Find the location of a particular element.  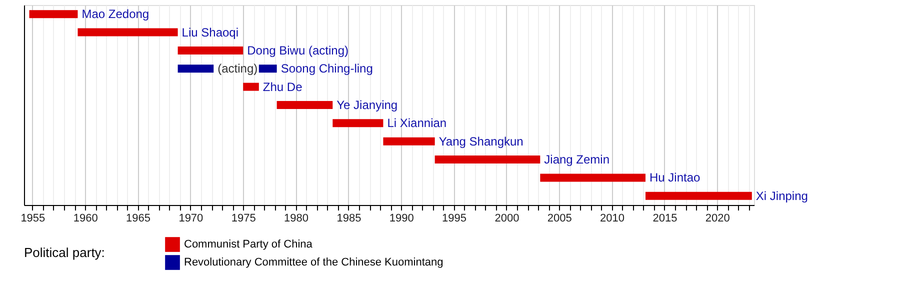

y-tick-label: Soong Ching-ling is located at coordinates (326, 69).